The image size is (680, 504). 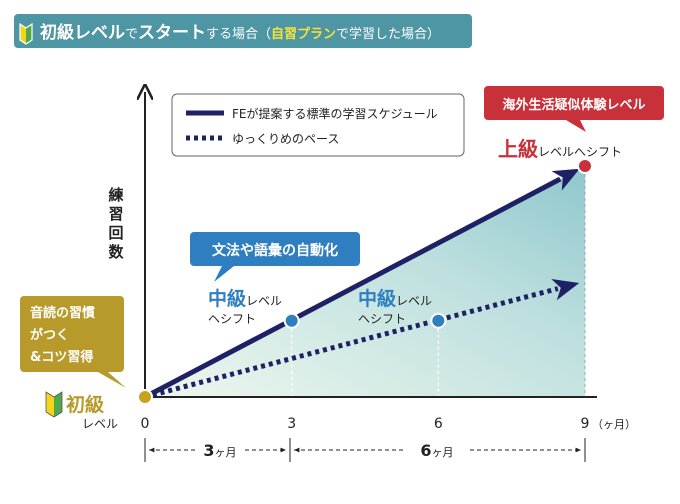 I want to click on end-level-line: 上級レベルへシフト, so click(x=560, y=149).